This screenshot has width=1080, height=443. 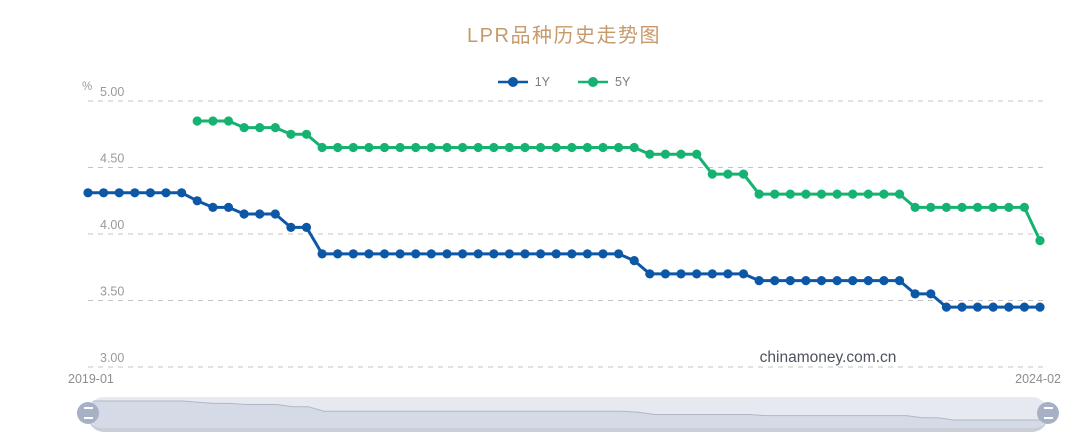 I want to click on slider-preview-chart, so click(x=568, y=414).